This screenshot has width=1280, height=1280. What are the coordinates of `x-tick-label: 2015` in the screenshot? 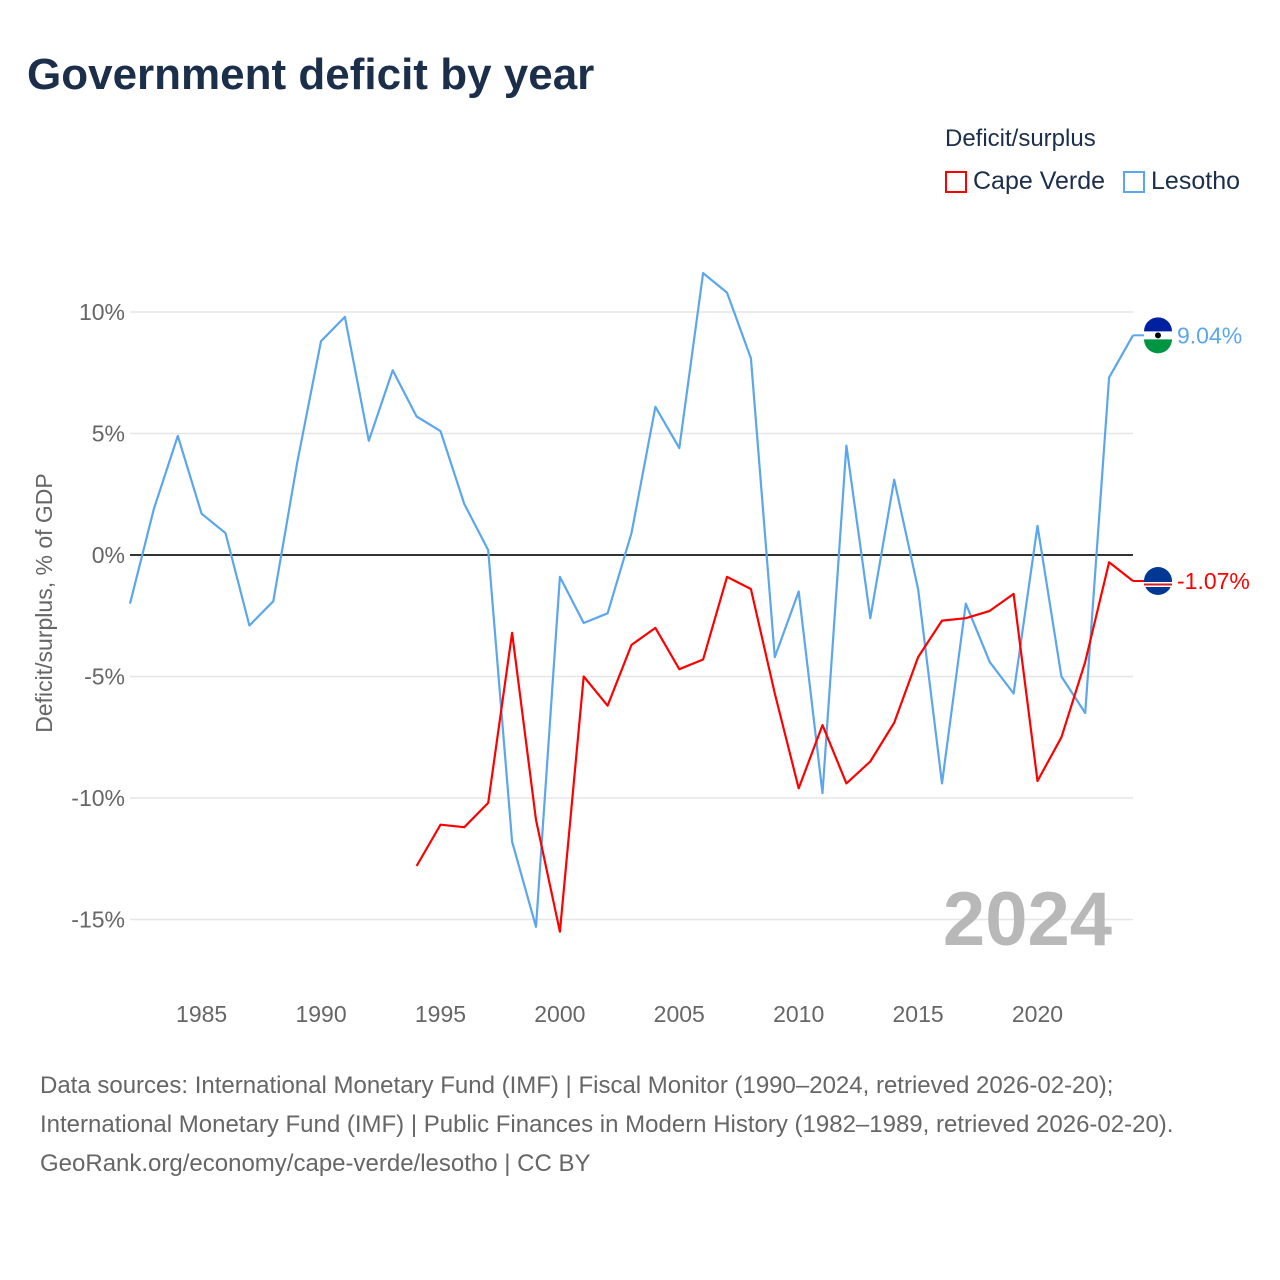 It's located at (917, 1014).